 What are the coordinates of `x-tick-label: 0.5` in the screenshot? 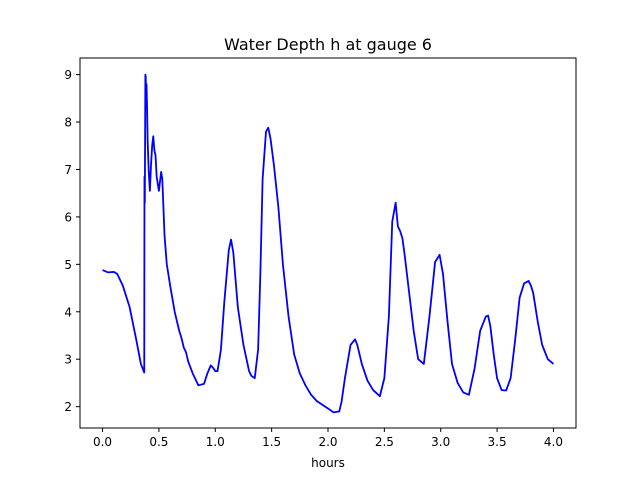 It's located at (158, 442).